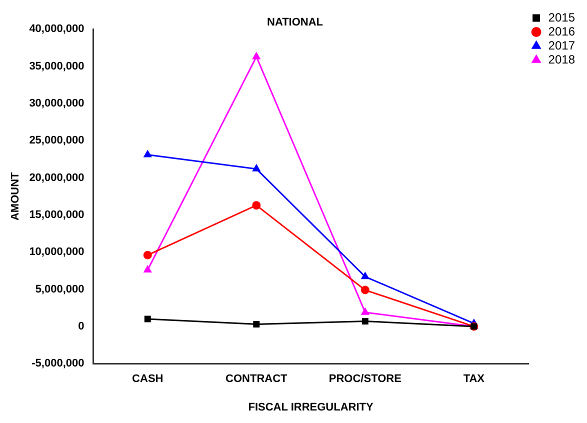 The width and height of the screenshot is (587, 423). I want to click on y-tick-label: 40,000,000, so click(56, 29).